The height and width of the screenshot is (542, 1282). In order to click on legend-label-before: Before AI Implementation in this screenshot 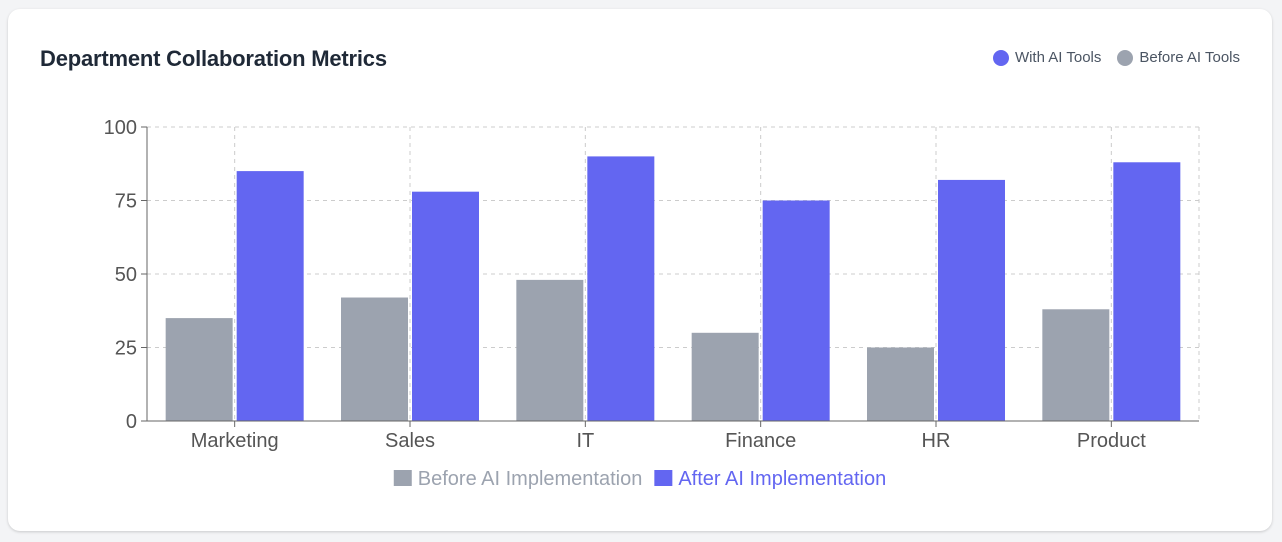, I will do `click(530, 479)`.